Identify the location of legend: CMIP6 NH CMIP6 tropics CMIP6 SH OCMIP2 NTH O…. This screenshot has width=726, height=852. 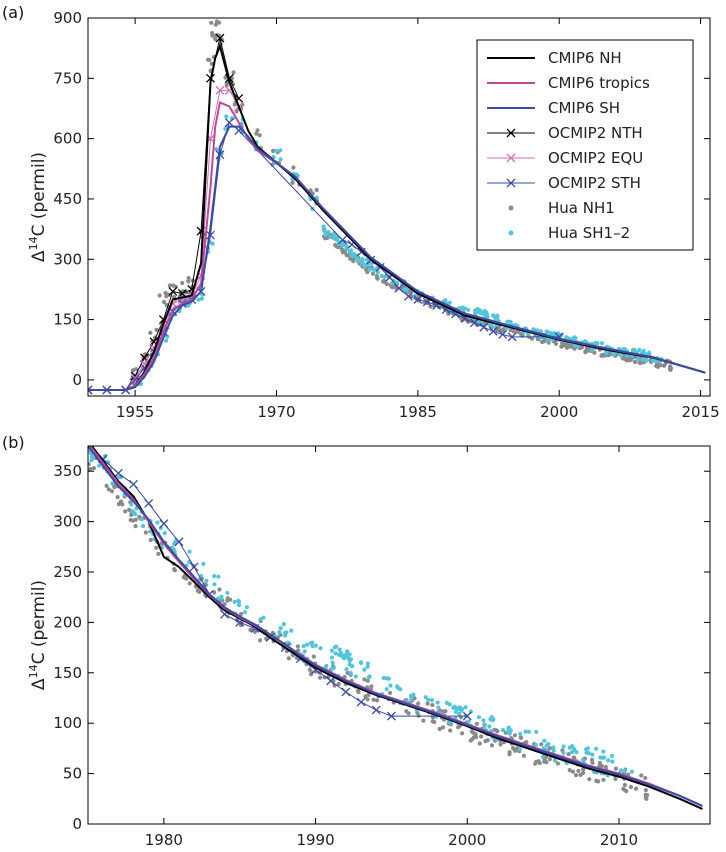
(585, 145).